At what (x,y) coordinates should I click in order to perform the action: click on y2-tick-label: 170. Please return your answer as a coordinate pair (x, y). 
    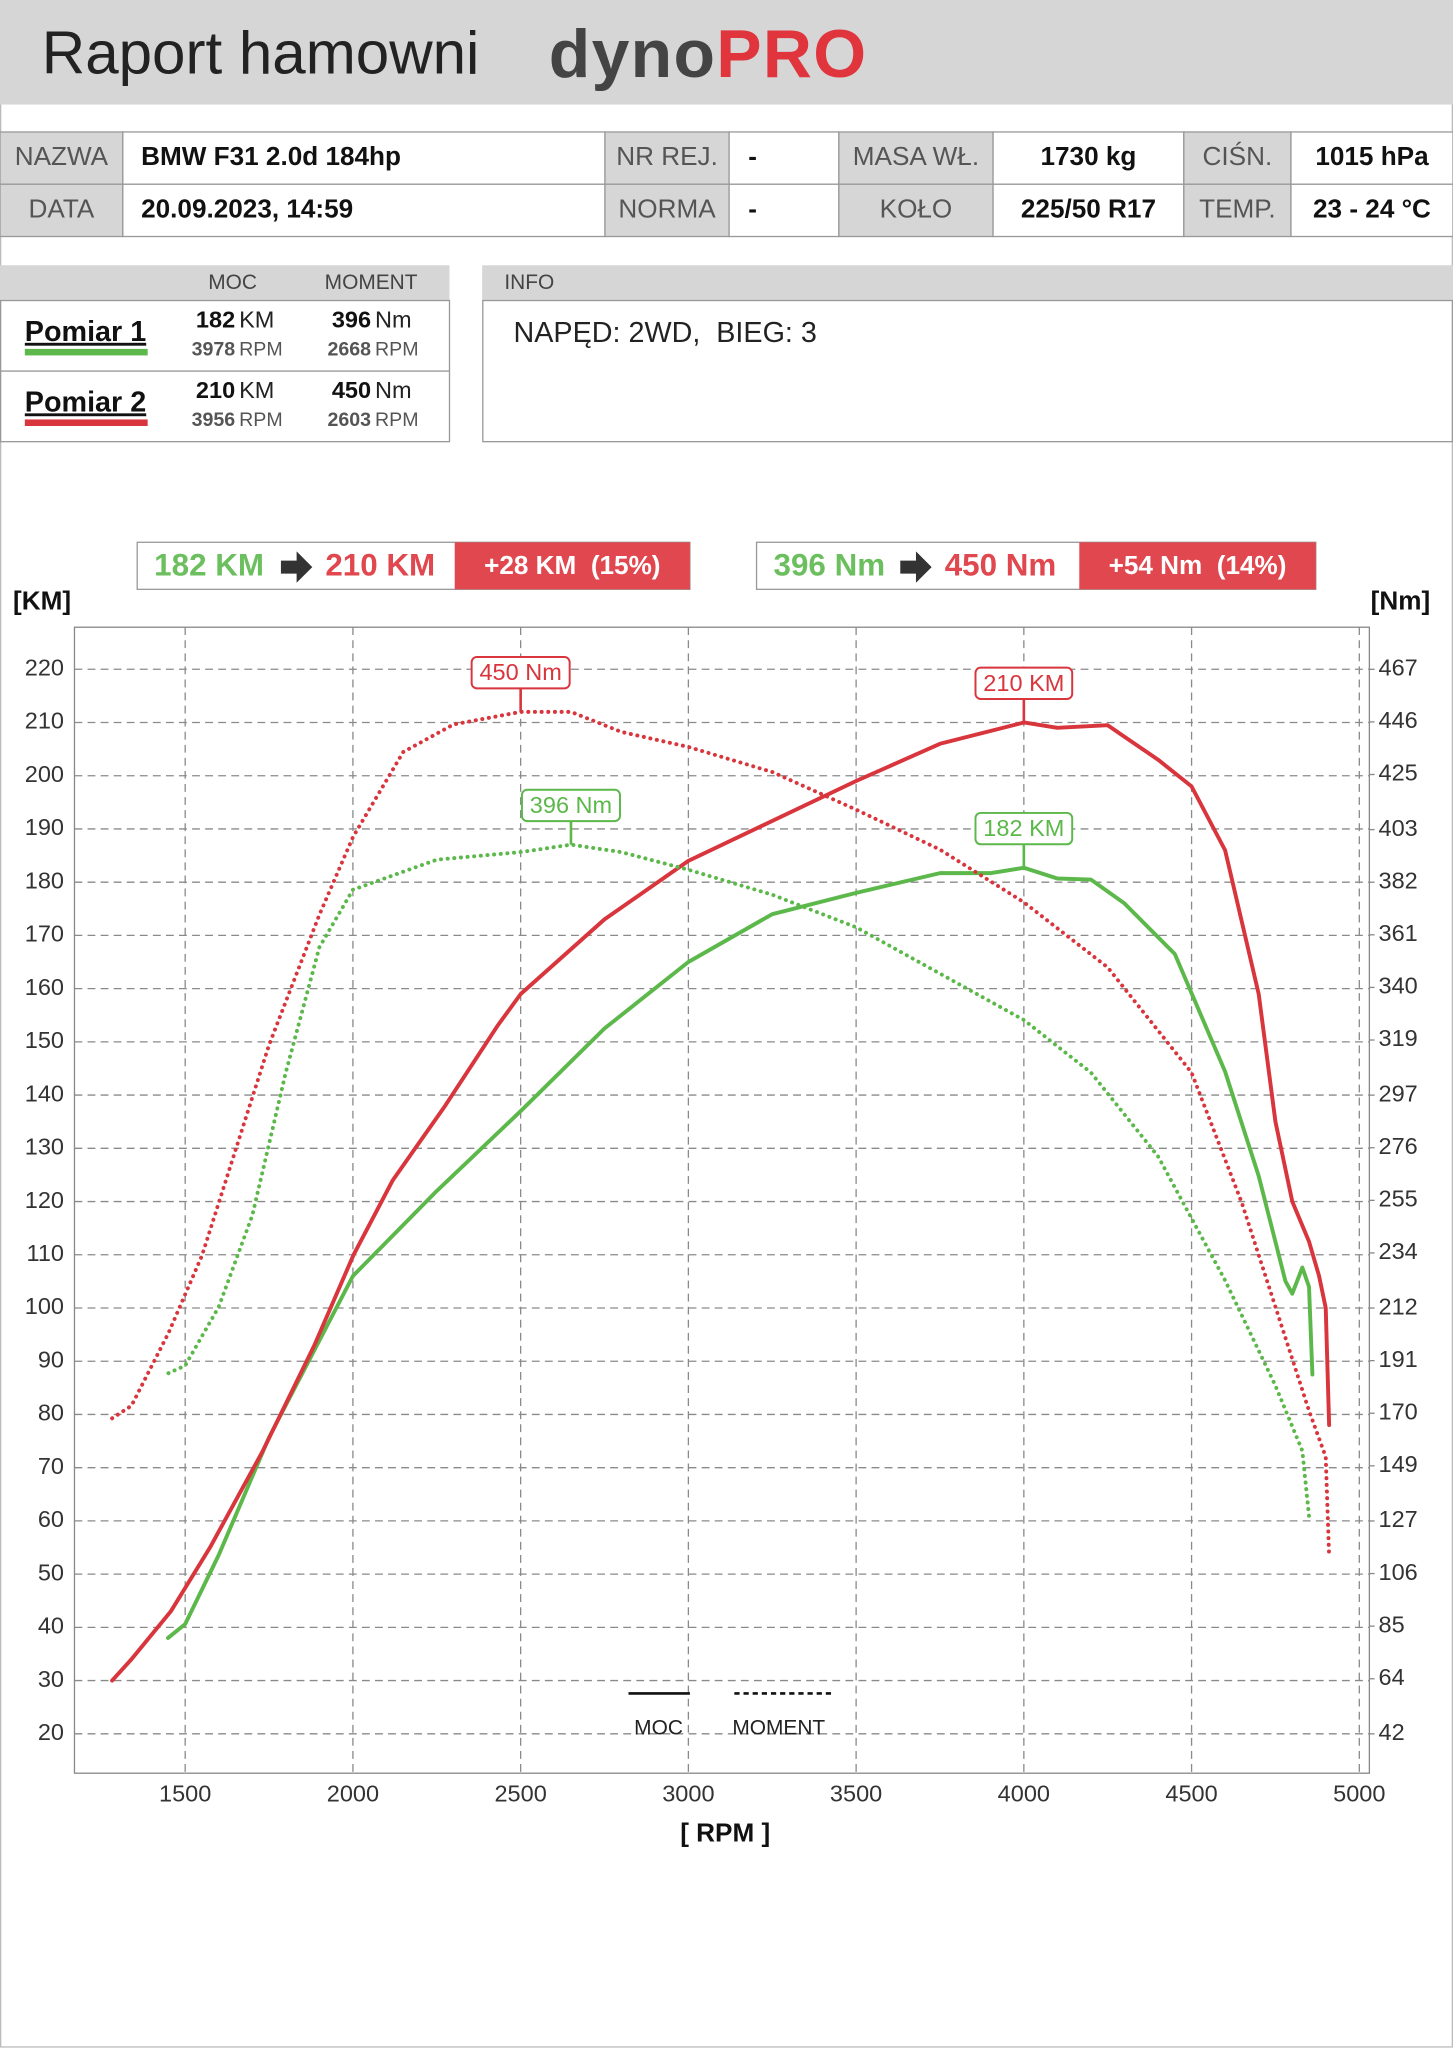
    Looking at the image, I should click on (1398, 1411).